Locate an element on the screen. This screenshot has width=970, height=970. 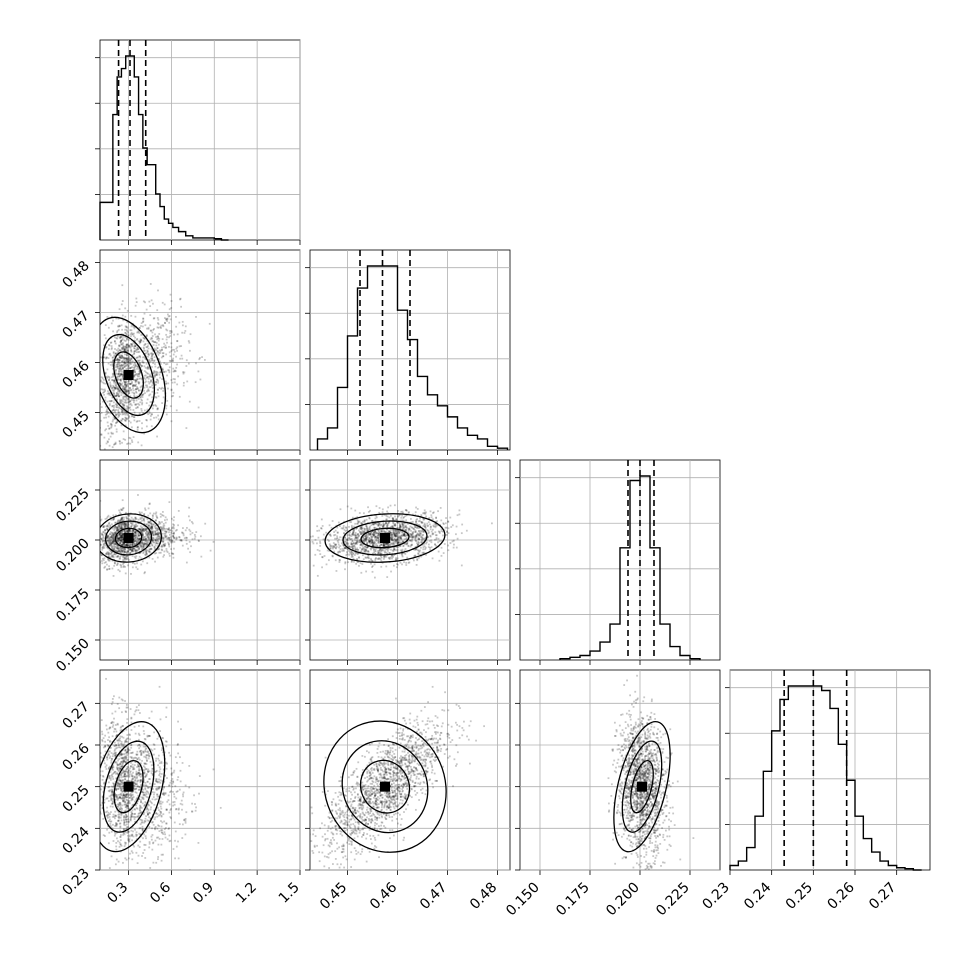
density-peak is located at coordinates (385, 538).